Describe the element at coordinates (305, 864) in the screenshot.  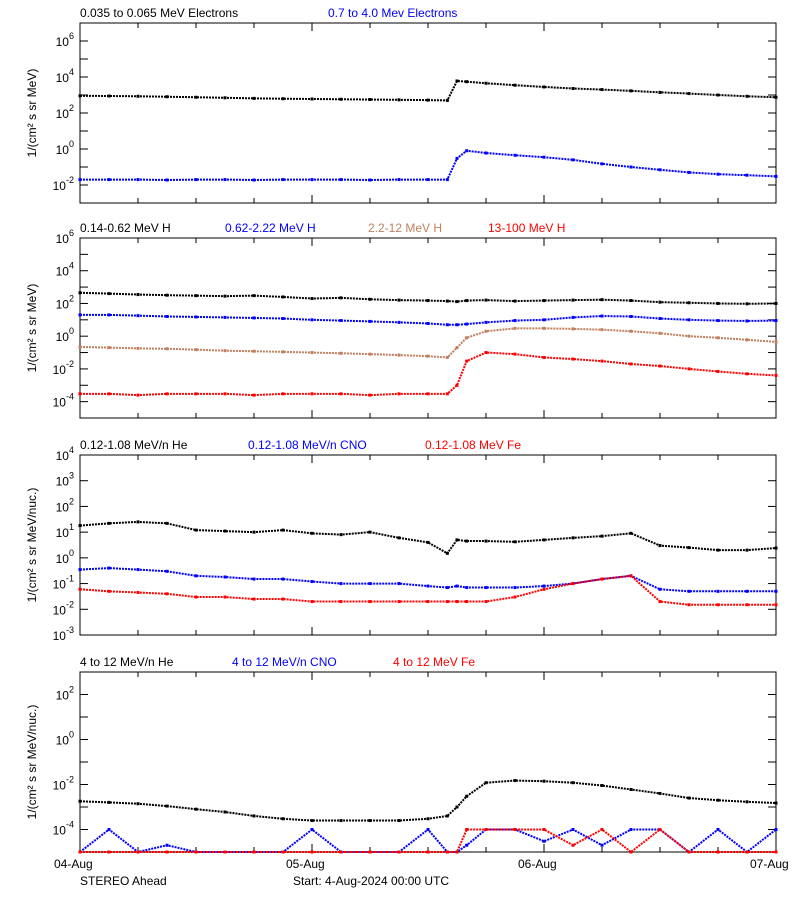
I see `x-tick-label: 05-Aug` at that location.